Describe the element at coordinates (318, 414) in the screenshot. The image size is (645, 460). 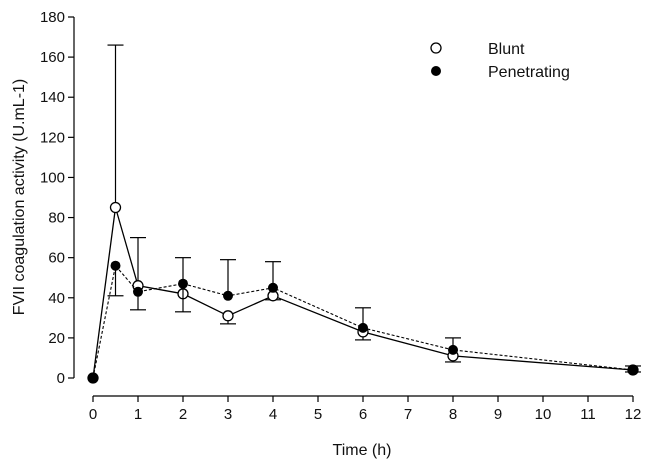
I see `x-tick-label: 5` at that location.